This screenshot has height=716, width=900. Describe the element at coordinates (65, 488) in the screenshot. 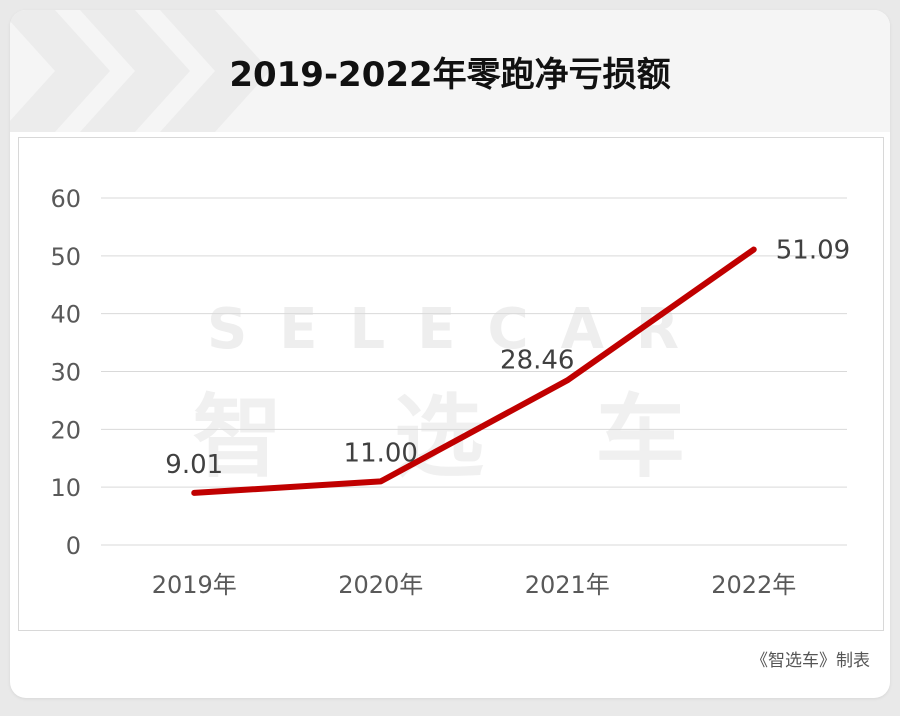

I see `y-tick-label: 10` at that location.